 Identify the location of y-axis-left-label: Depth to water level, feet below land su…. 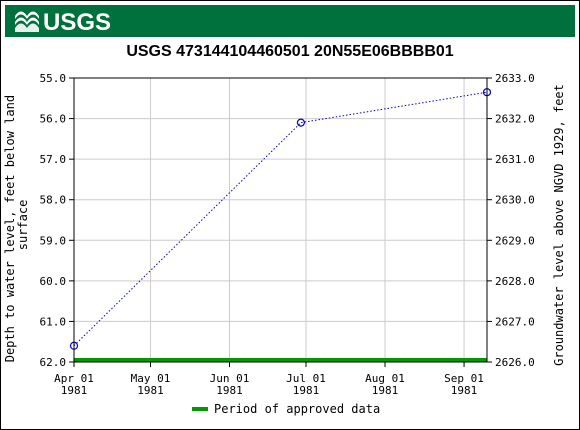
(16, 225).